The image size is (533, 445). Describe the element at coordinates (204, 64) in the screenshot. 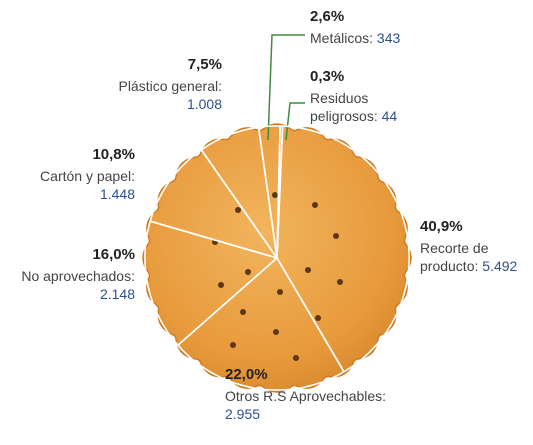

I see `percent-label: 7,5%` at that location.